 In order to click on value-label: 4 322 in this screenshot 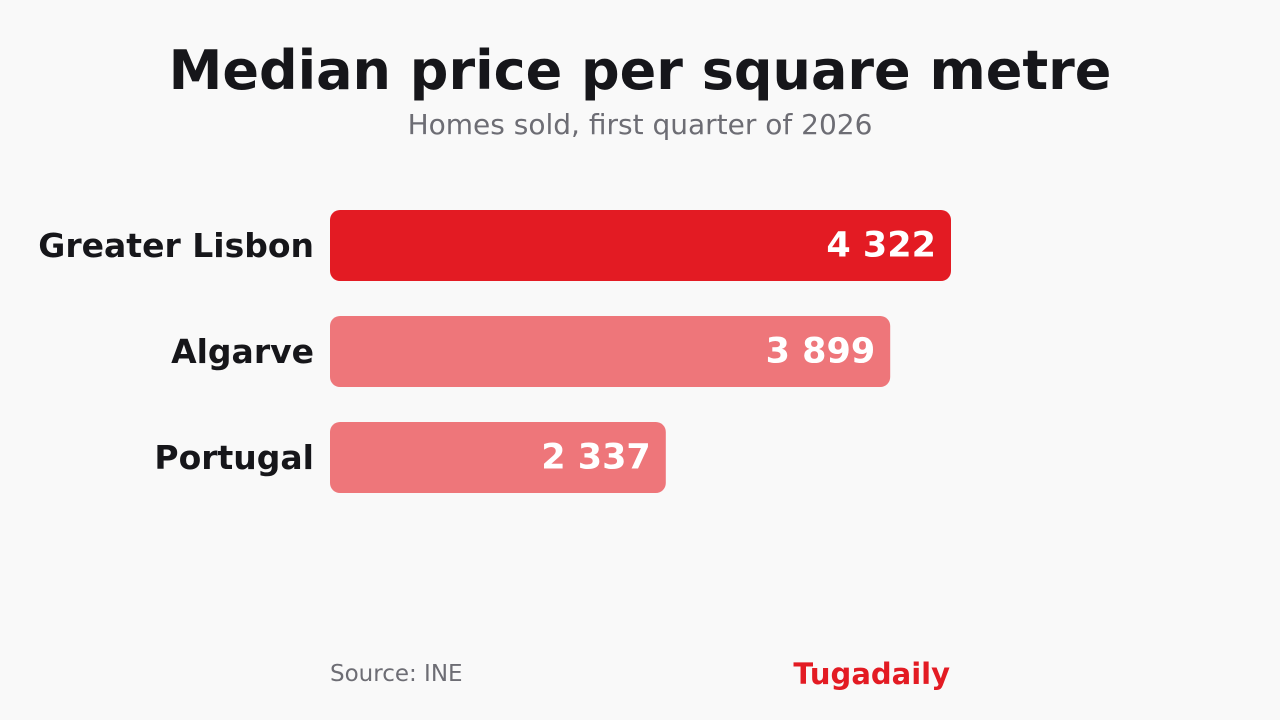, I will do `click(881, 246)`.